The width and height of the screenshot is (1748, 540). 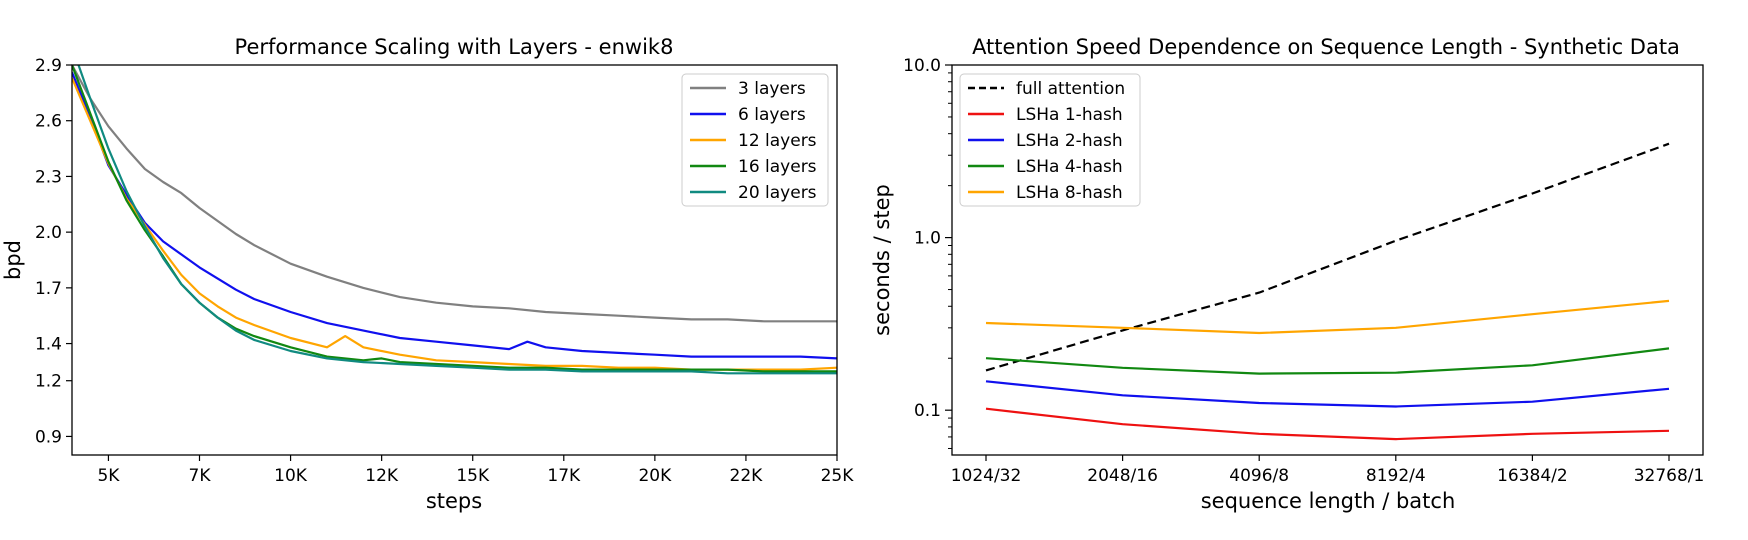 What do you see at coordinates (48, 382) in the screenshot?
I see `y-tick-label: 1.2` at bounding box center [48, 382].